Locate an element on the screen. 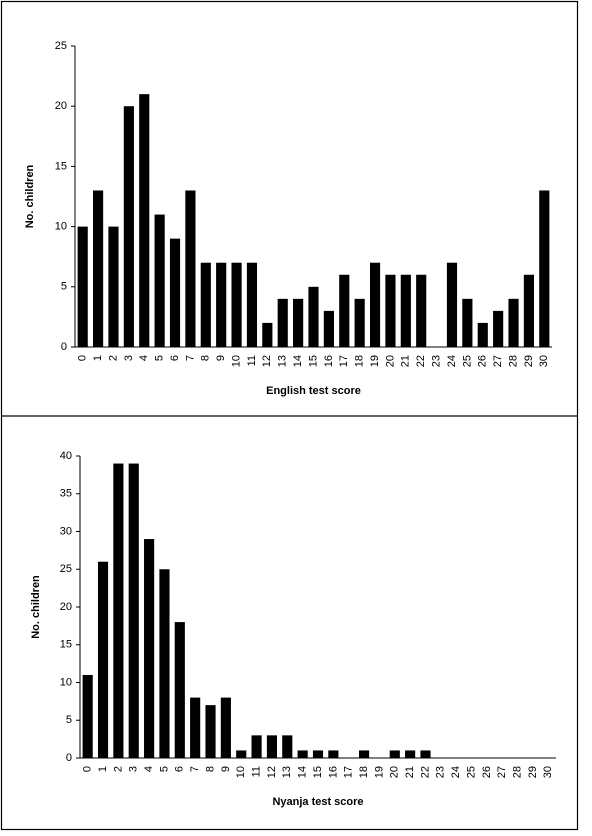 The width and height of the screenshot is (592, 836). x-tick-label: 15 is located at coordinates (318, 772).